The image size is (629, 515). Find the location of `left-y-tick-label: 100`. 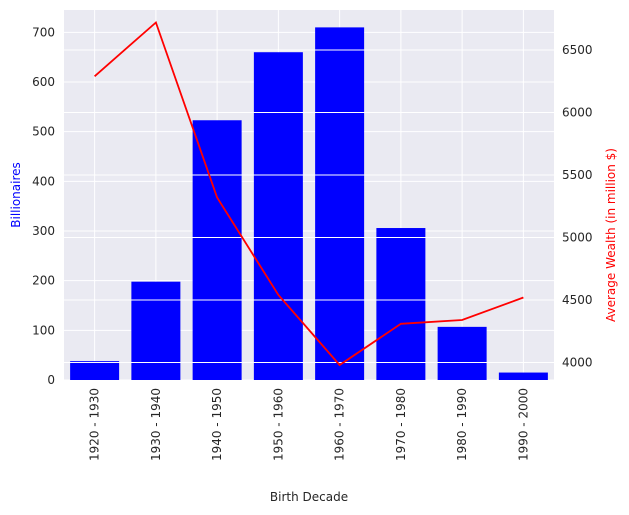

left-y-tick-label: 100 is located at coordinates (43, 330).